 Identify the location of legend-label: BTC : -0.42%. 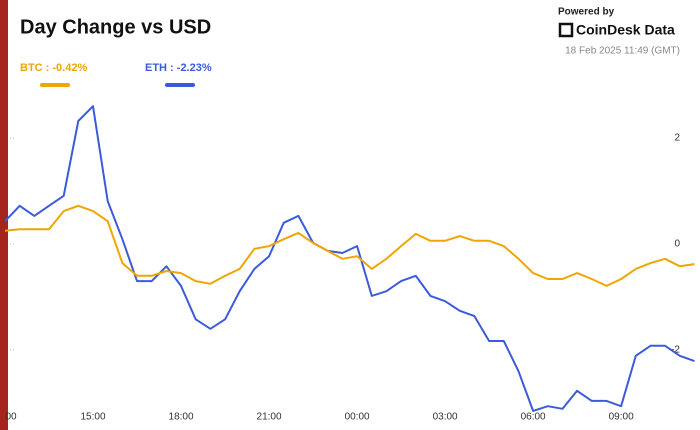
(53, 68).